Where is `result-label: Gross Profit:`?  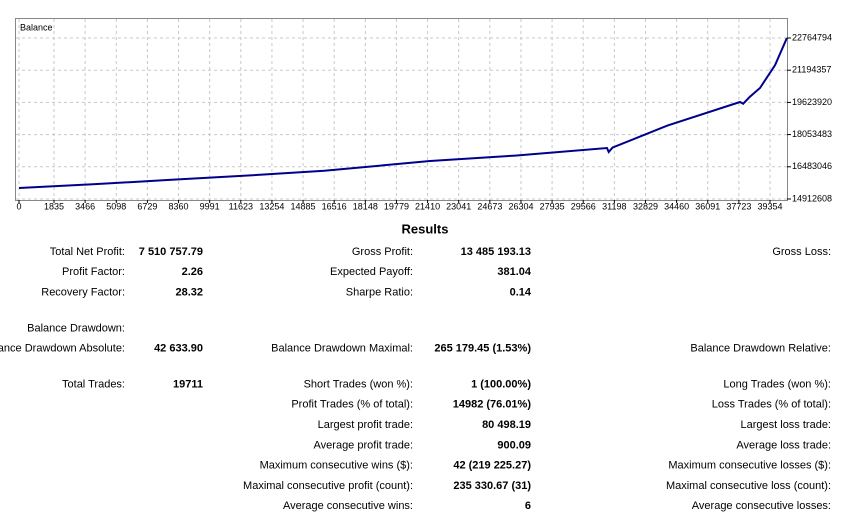 result-label: Gross Profit: is located at coordinates (382, 252).